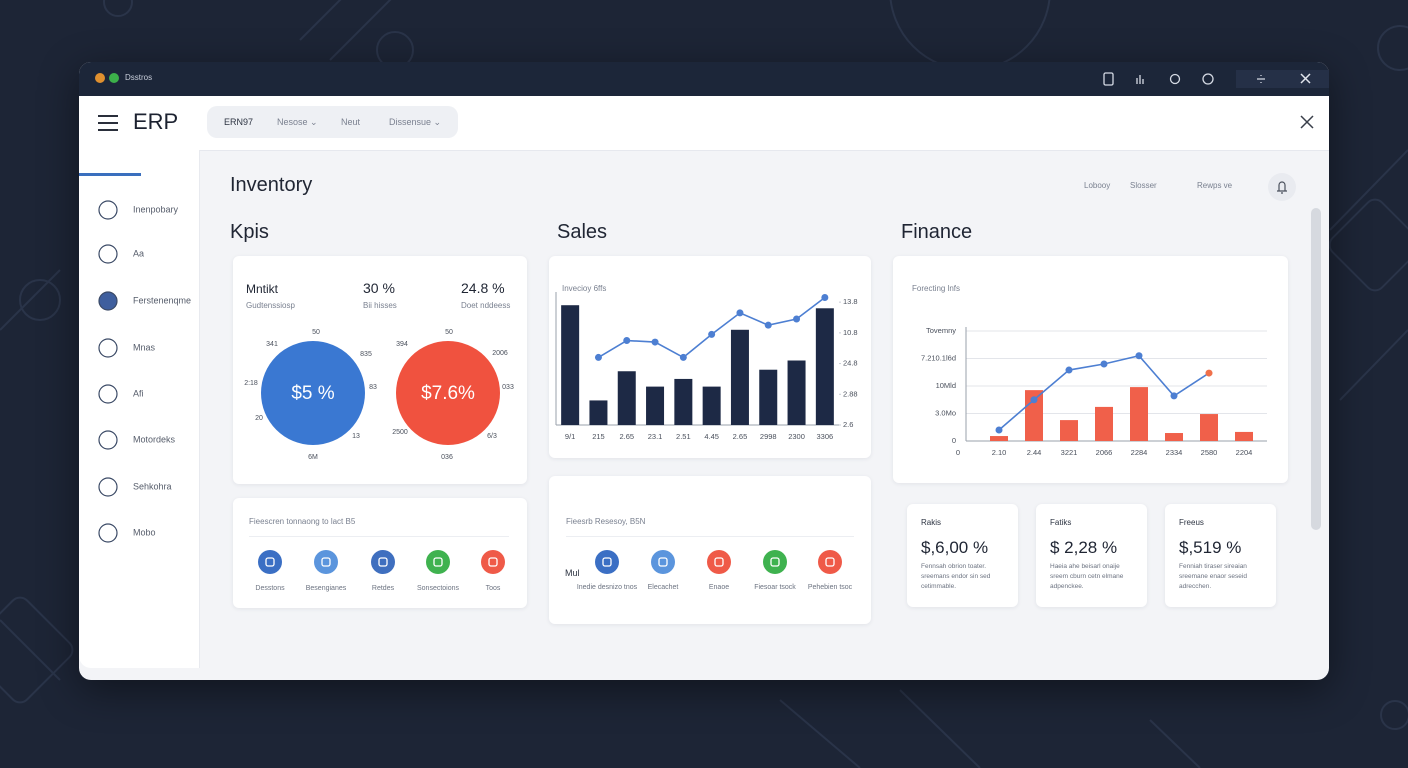 Image resolution: width=1408 pixels, height=768 pixels. I want to click on chart-title: Forecting lnfs, so click(936, 288).